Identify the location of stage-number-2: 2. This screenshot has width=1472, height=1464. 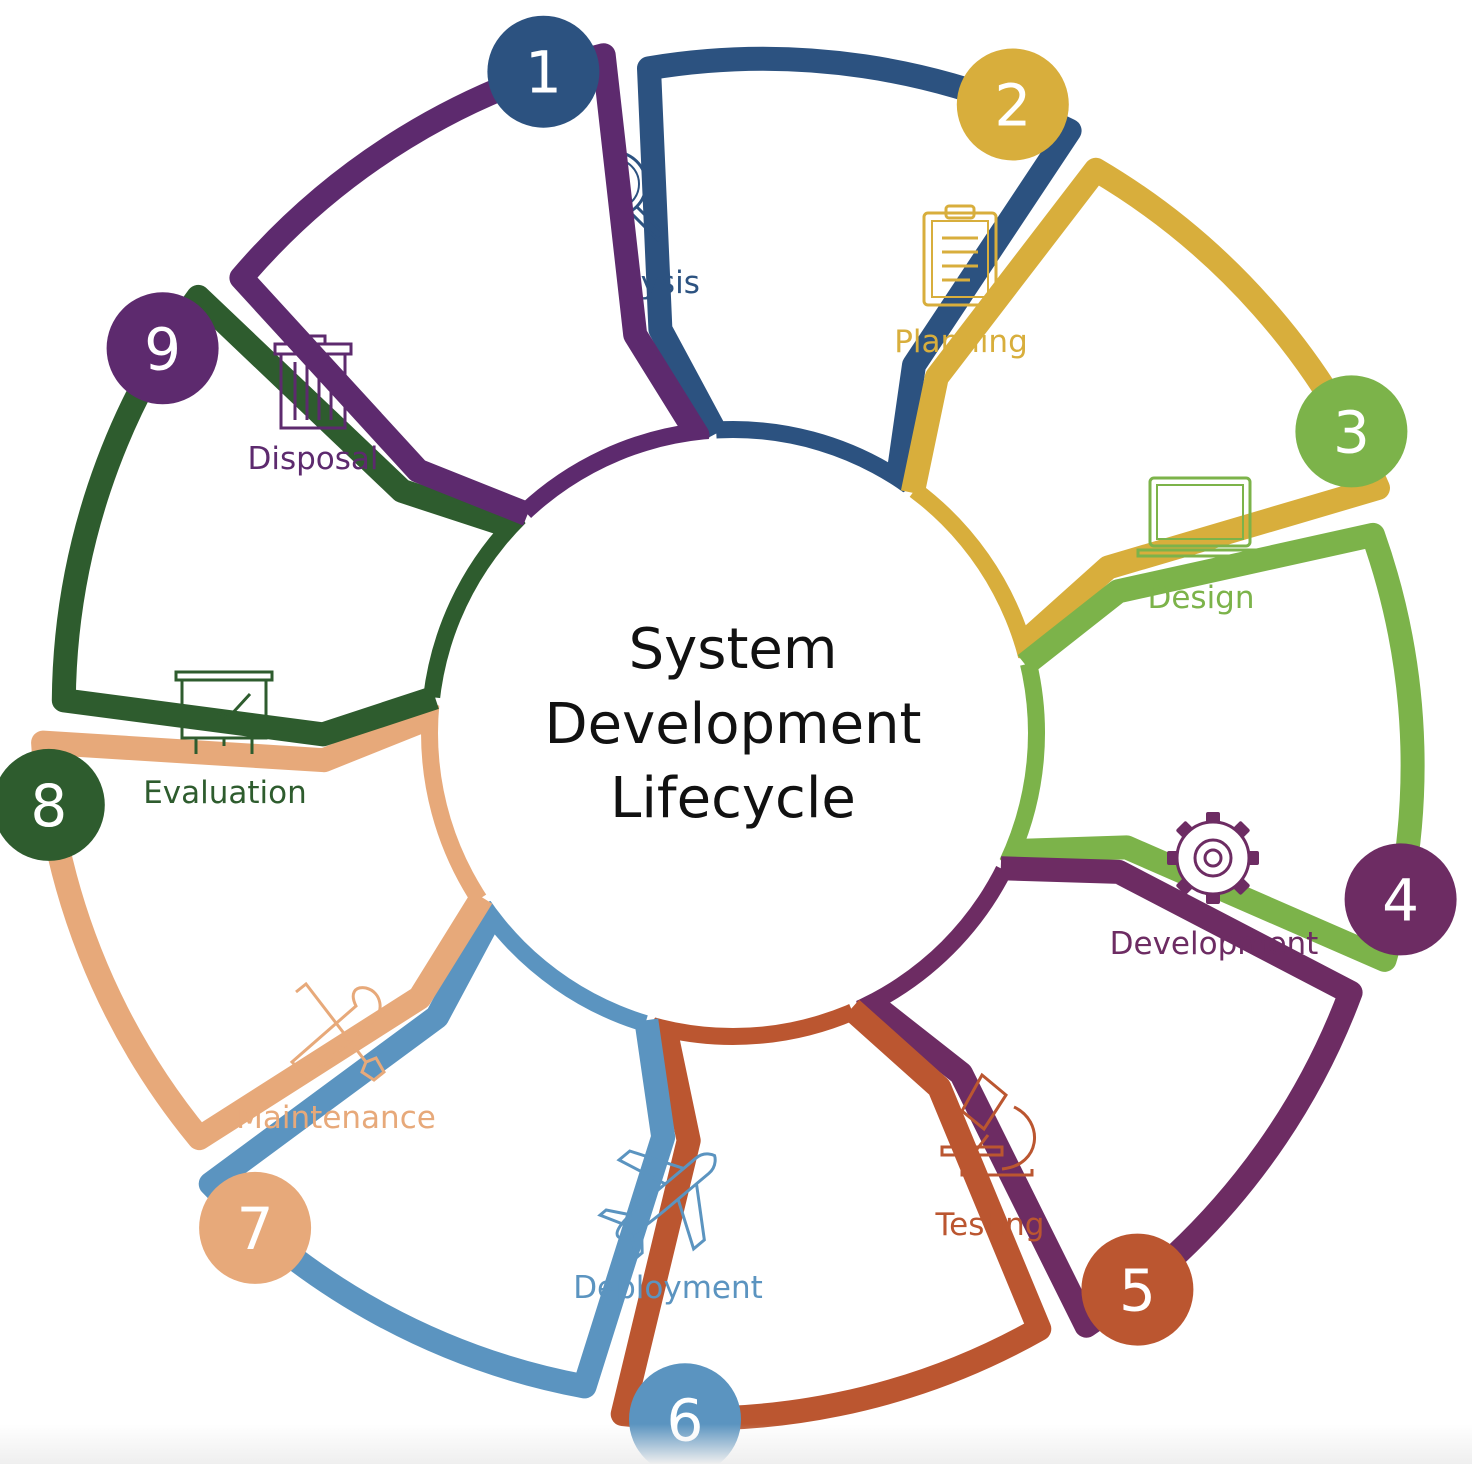
(1012, 106).